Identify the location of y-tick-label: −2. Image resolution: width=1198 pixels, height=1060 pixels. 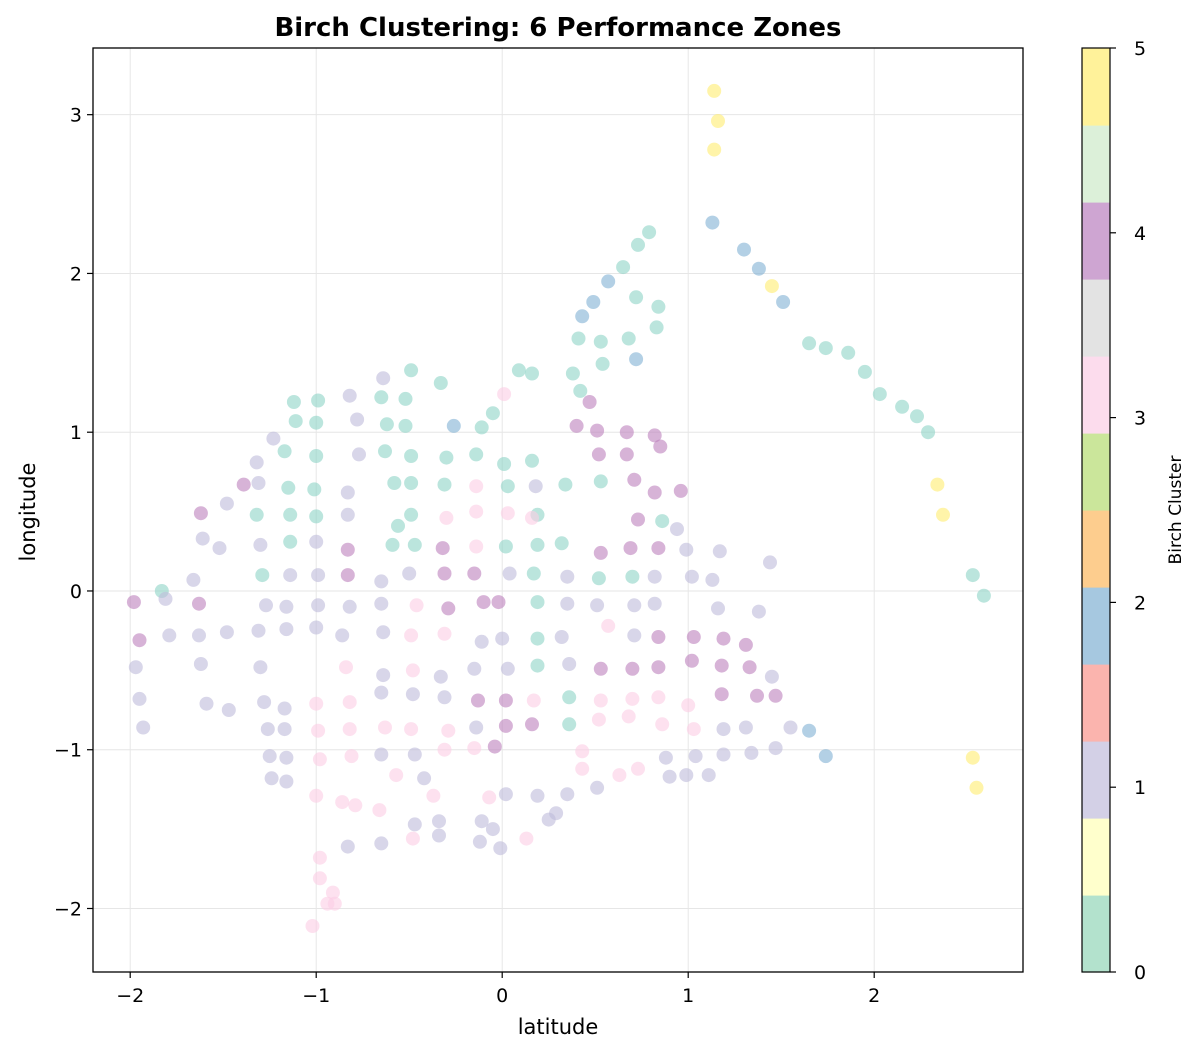
(68, 909).